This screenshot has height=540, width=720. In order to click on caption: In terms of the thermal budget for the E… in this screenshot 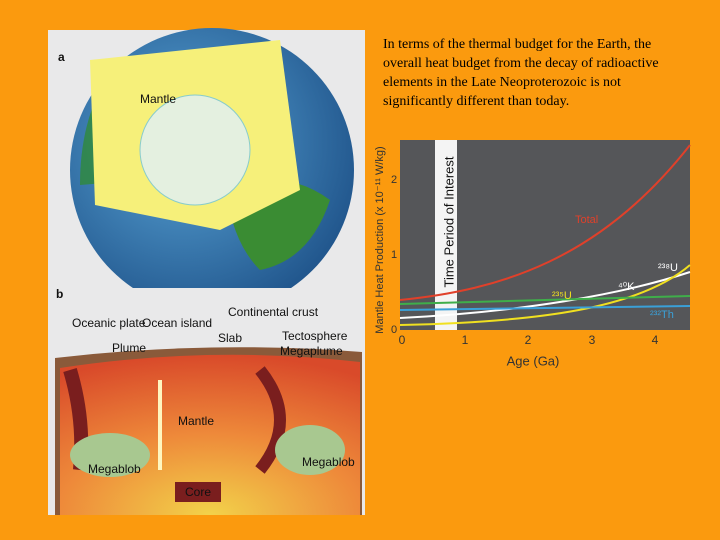, I will do `click(521, 73)`.